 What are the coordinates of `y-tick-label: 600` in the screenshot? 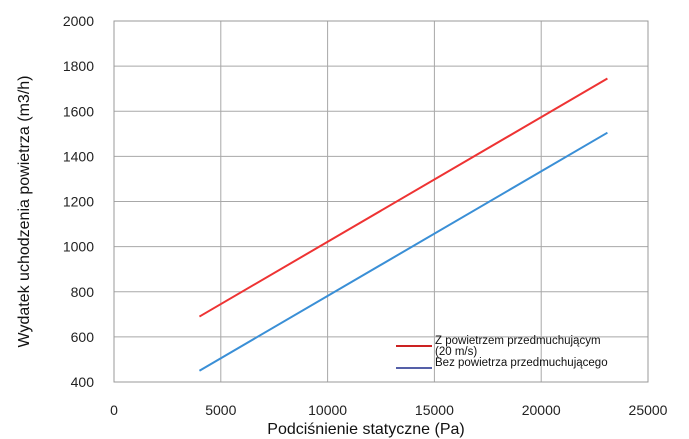 It's located at (83, 337).